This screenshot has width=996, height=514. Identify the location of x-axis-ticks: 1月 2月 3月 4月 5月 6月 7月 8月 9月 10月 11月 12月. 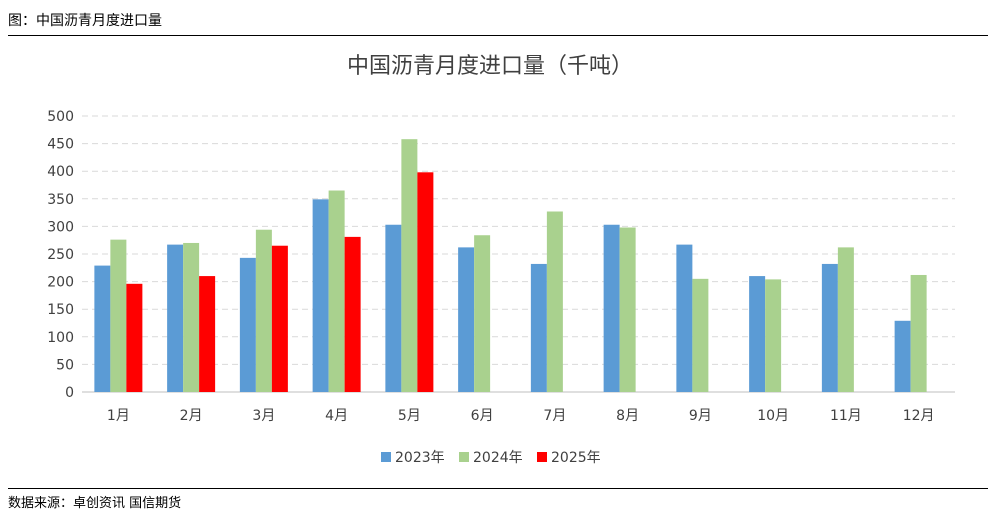
(521, 416).